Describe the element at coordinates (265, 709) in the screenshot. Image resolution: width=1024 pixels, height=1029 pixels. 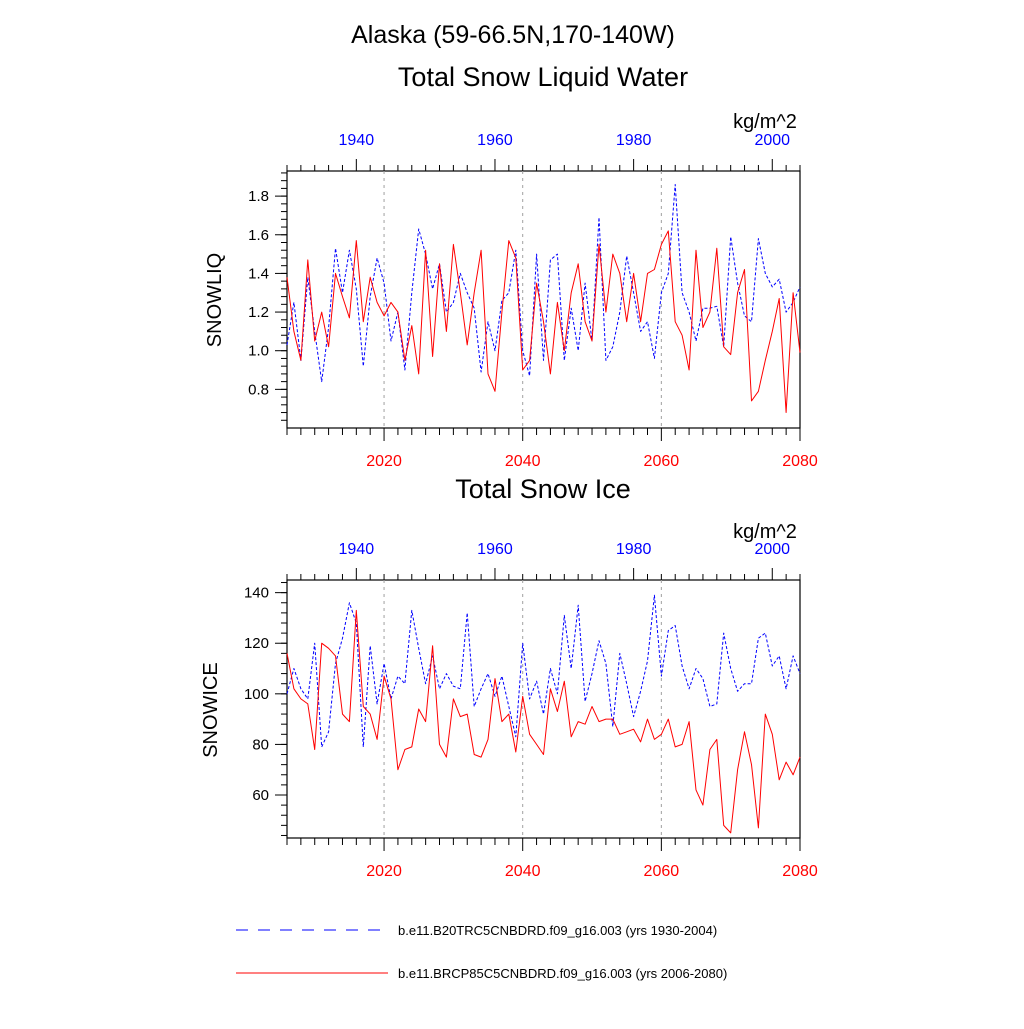
I see `snowice-y-axis: 60 80 100 120 140` at that location.